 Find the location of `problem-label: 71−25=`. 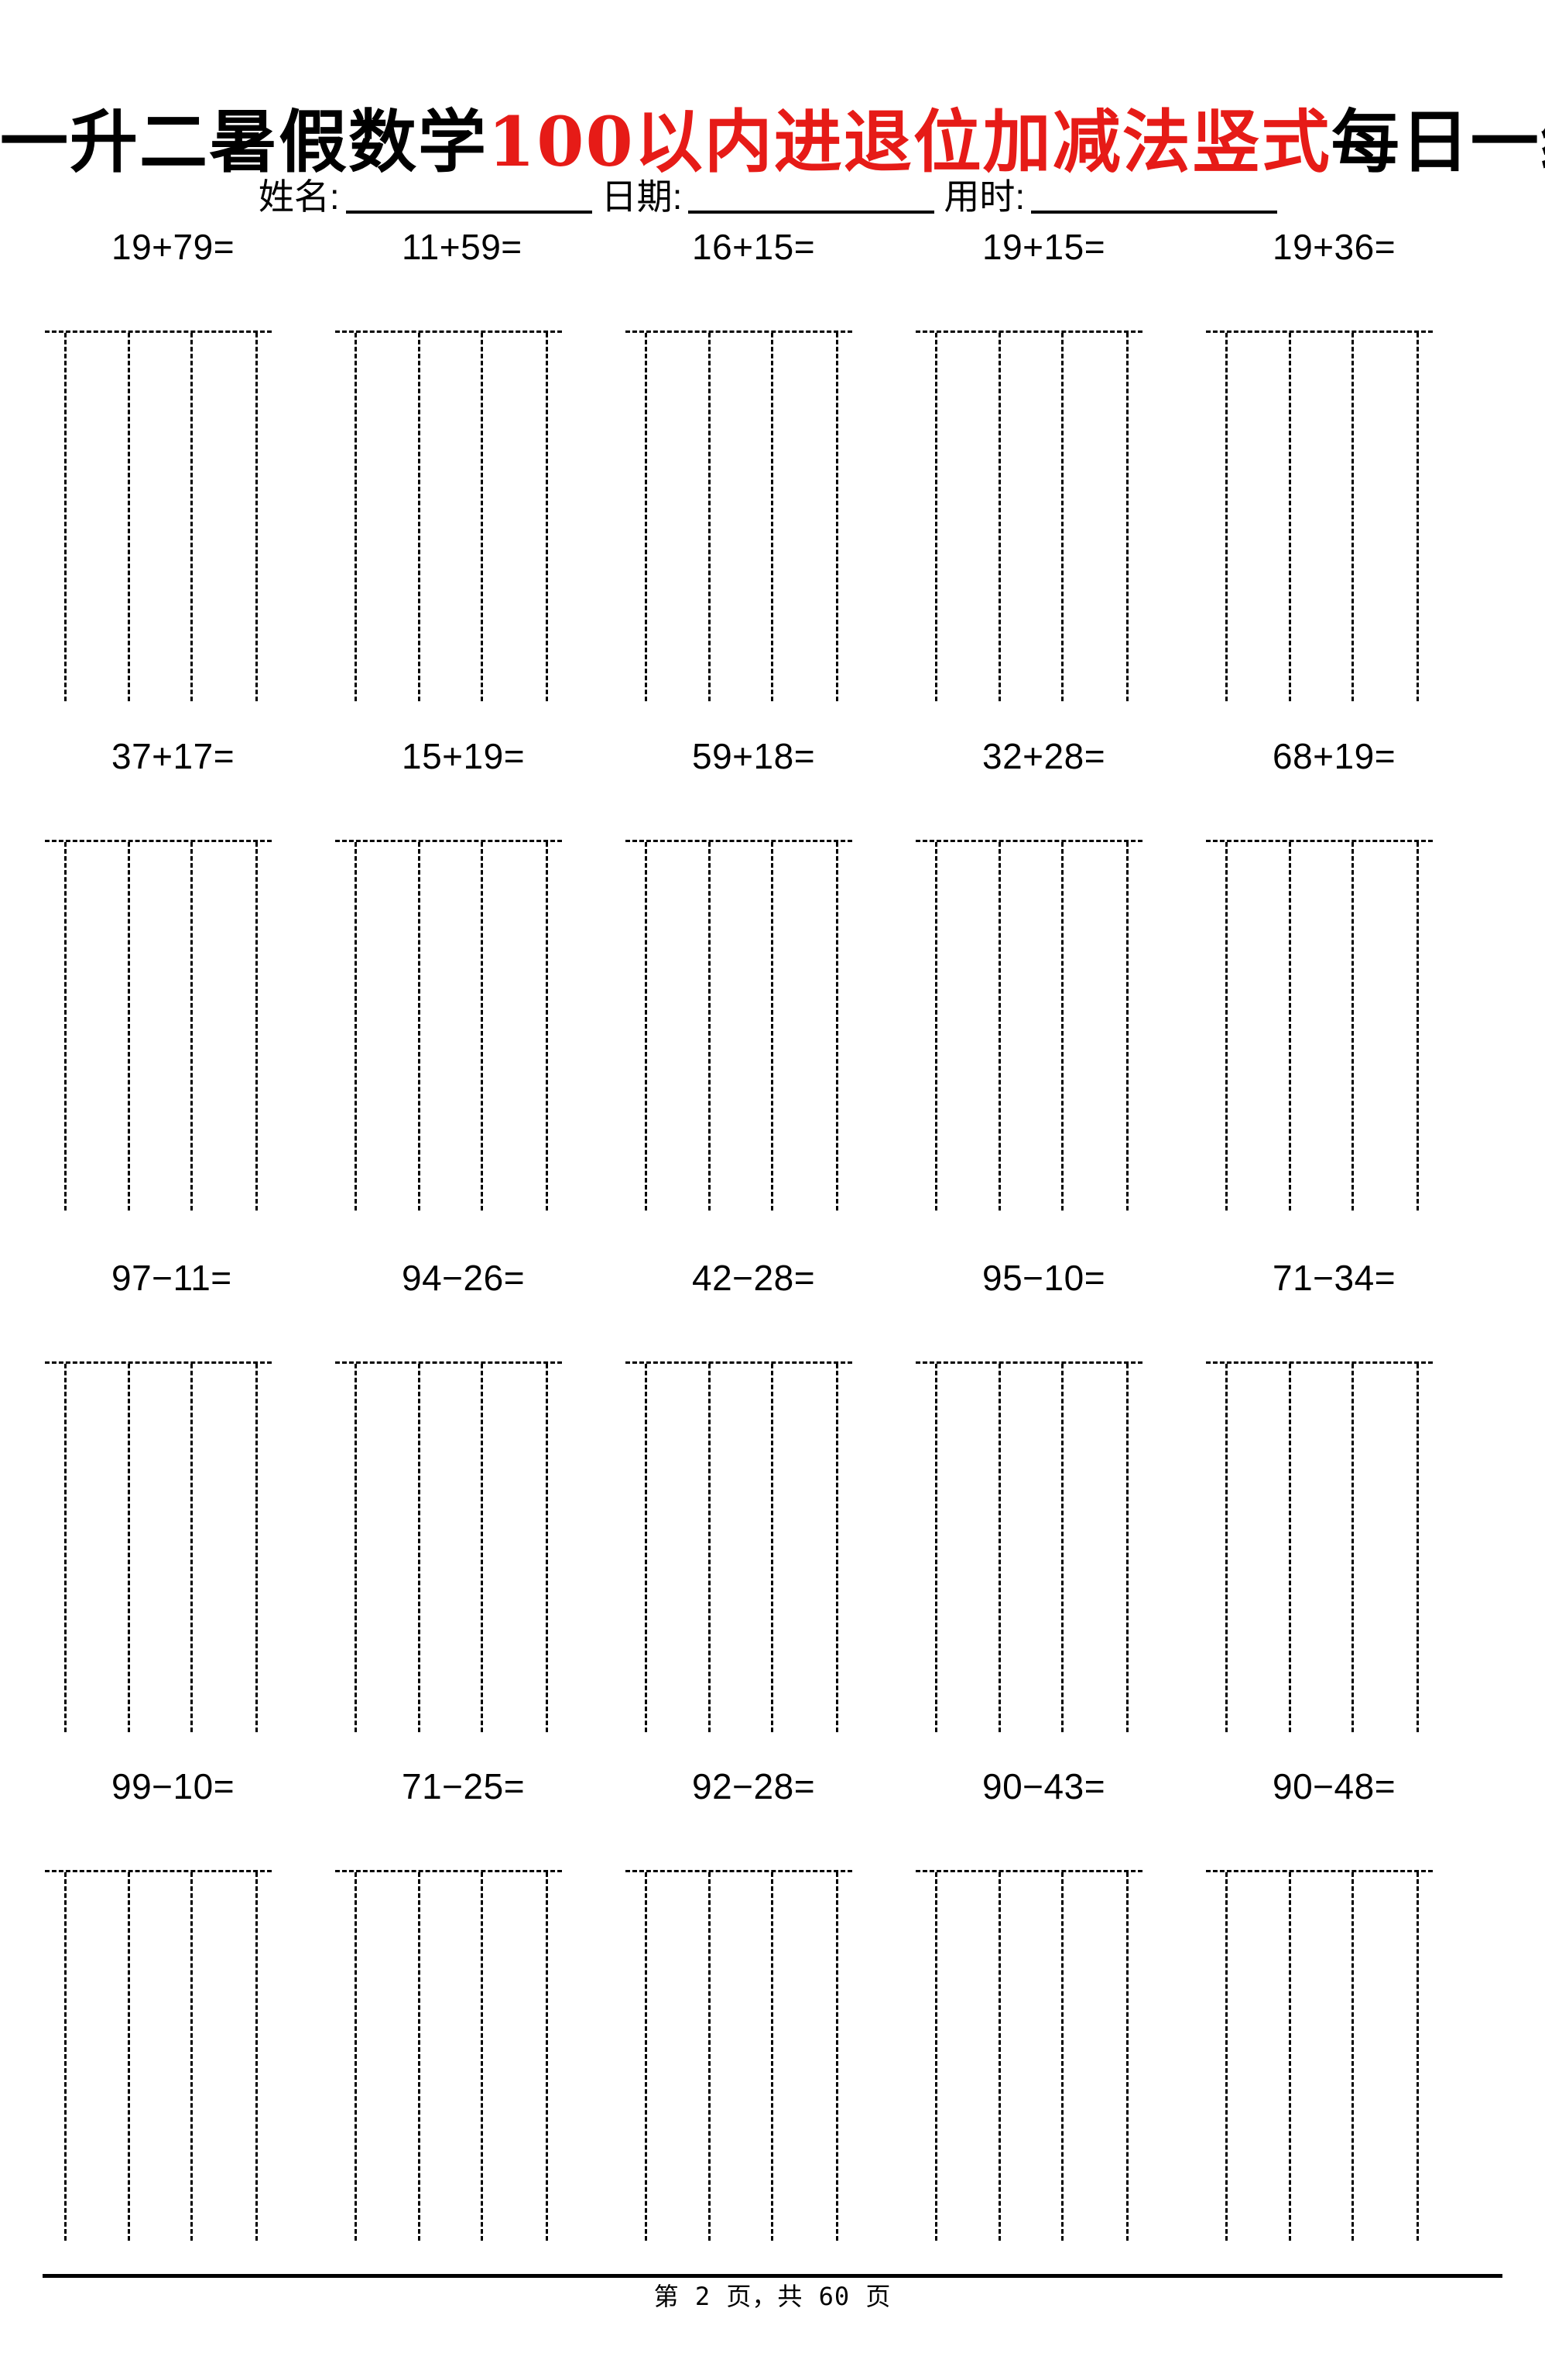

problem-label: 71−25= is located at coordinates (464, 1786).